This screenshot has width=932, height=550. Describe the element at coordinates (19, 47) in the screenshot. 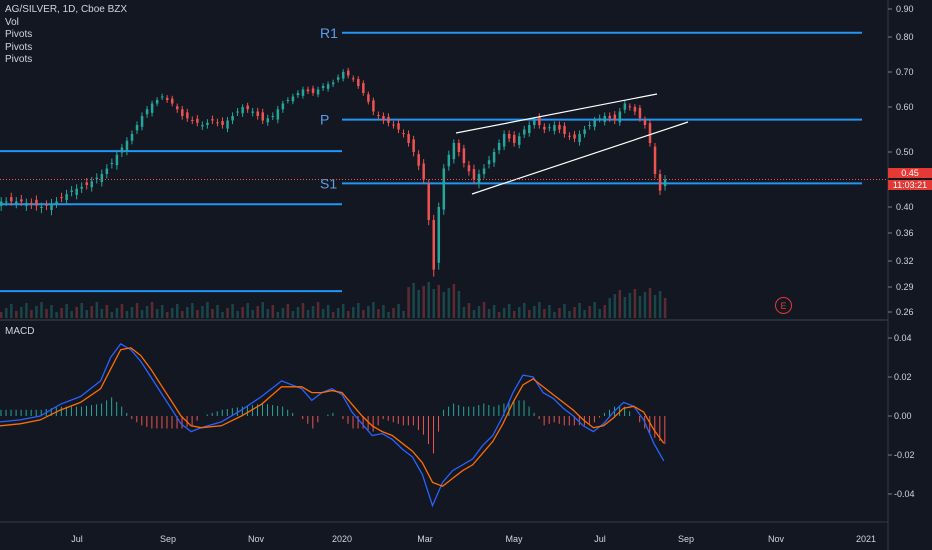

I see `legend-pivots-2: Pivots` at that location.